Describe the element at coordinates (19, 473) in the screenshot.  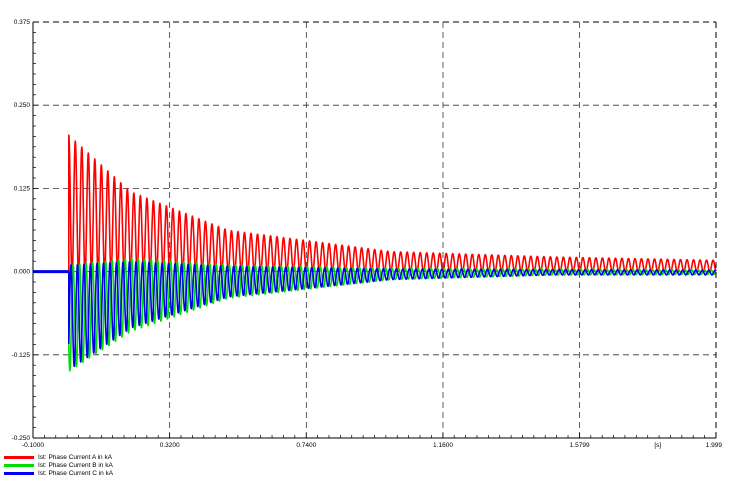
I see `legend-swatch-c` at that location.